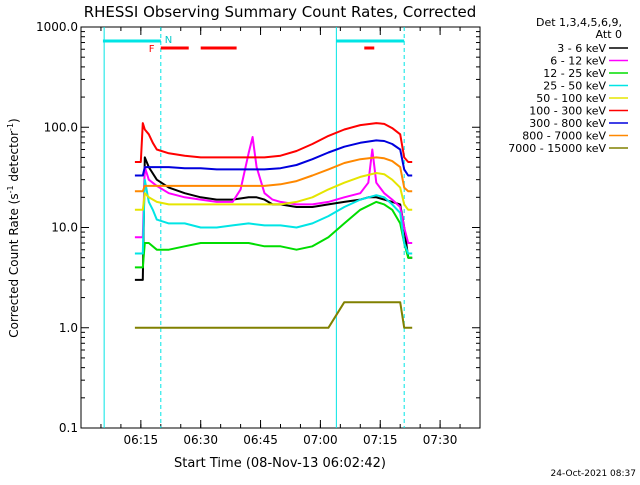  I want to click on y-axis-title-sup: -1, so click(10, 189).